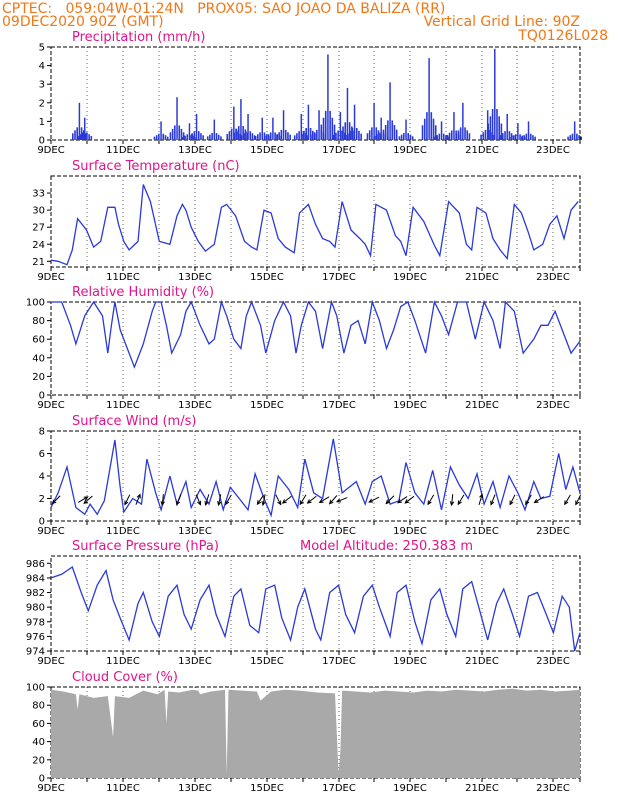 This screenshot has height=800, width=618. I want to click on y-tick-label: 986, so click(35, 564).